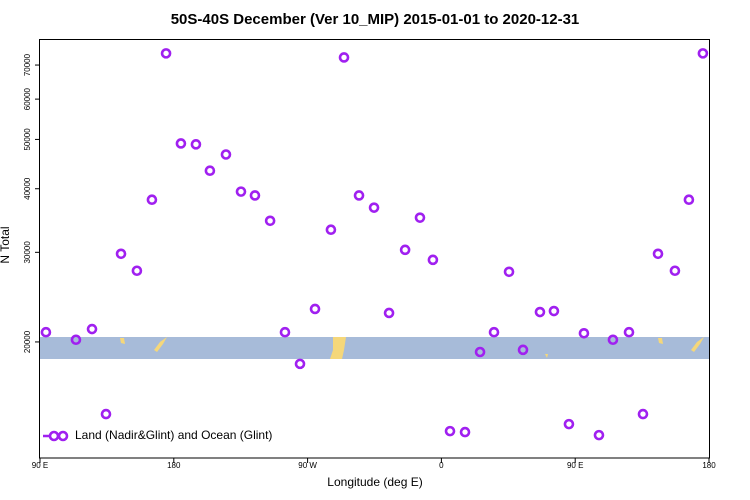 This screenshot has height=500, width=750. Describe the element at coordinates (27, 341) in the screenshot. I see `y-tick-label: 20000` at that location.